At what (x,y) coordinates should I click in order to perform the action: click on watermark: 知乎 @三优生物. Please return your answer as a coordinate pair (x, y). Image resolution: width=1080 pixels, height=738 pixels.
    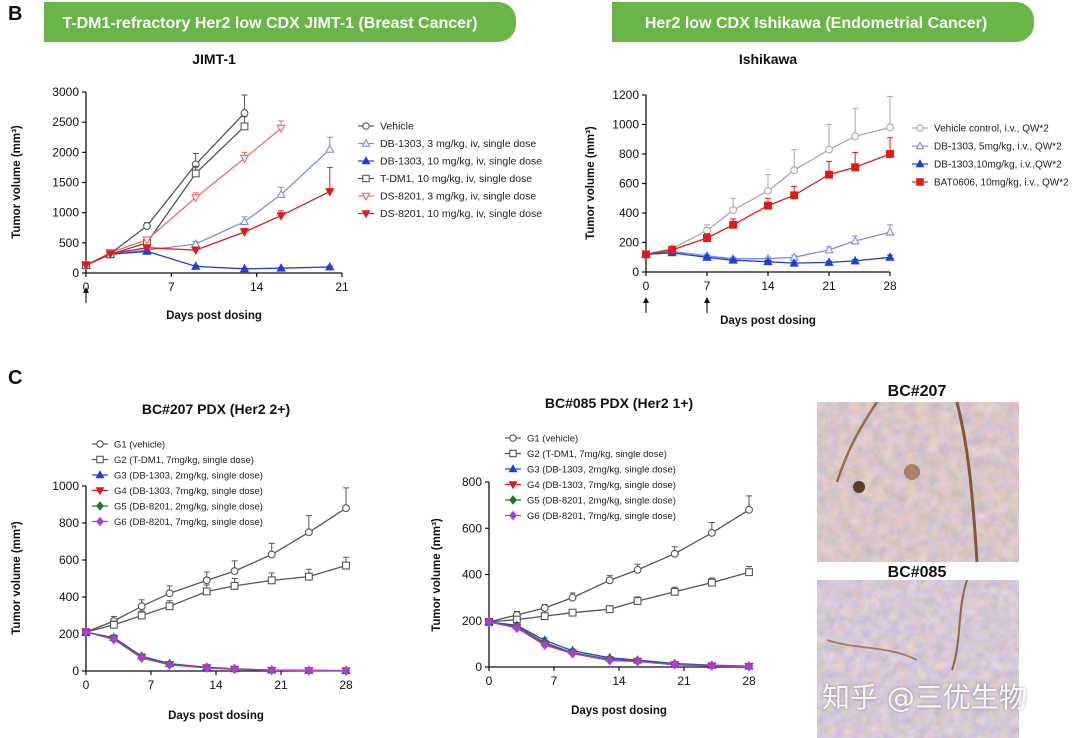
    Looking at the image, I should click on (924, 697).